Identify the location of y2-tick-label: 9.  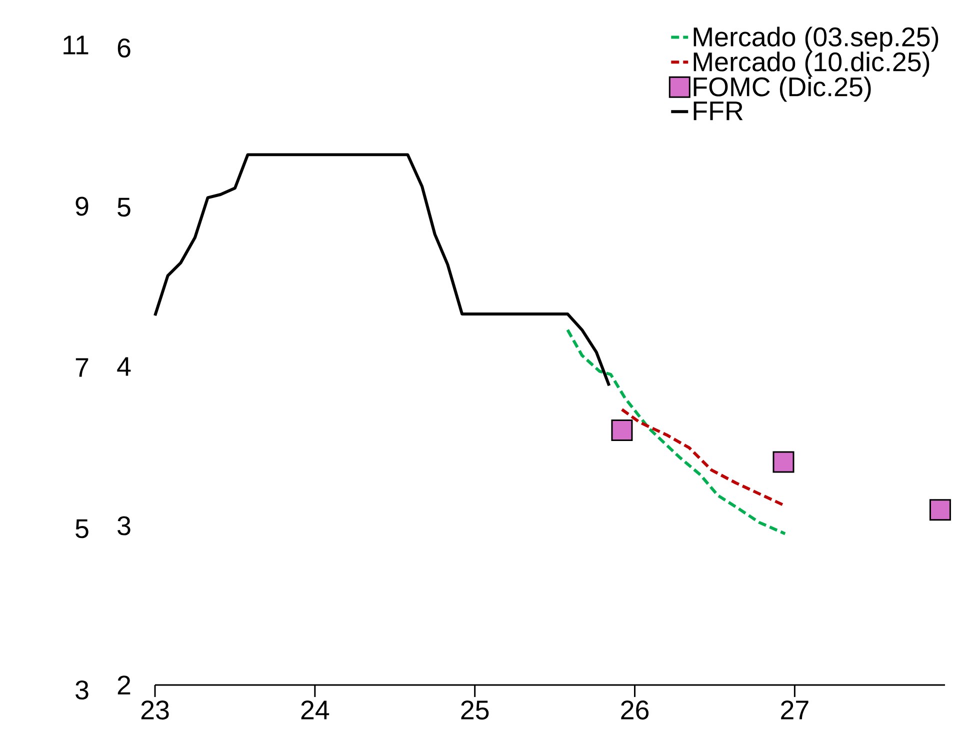
(82, 206).